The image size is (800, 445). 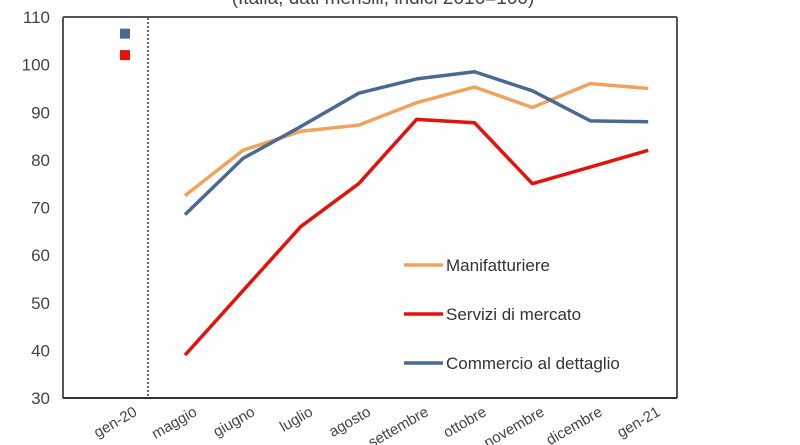 What do you see at coordinates (514, 424) in the screenshot?
I see `x-tick-label: novembre` at bounding box center [514, 424].